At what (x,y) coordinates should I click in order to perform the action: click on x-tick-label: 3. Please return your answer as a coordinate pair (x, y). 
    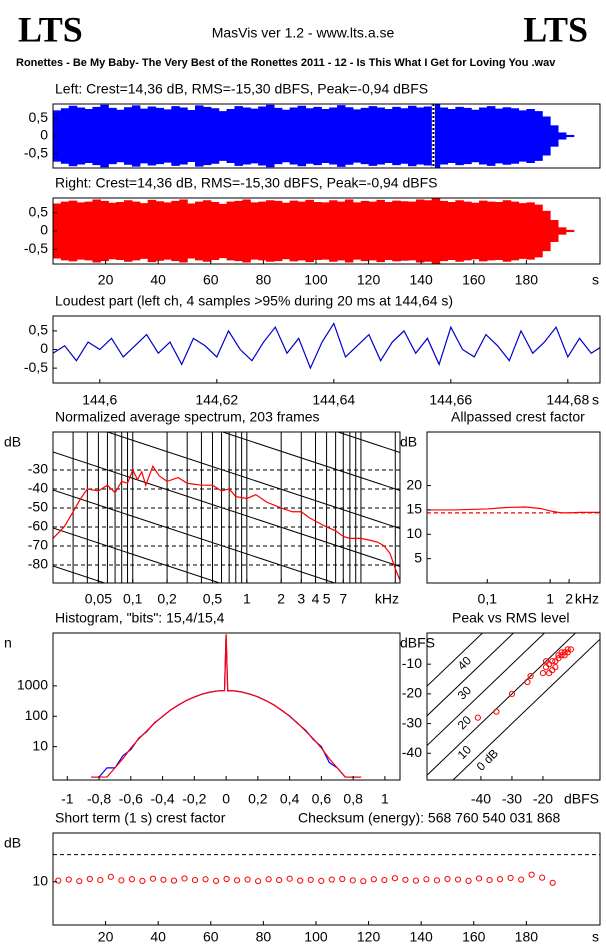
    Looking at the image, I should click on (301, 599).